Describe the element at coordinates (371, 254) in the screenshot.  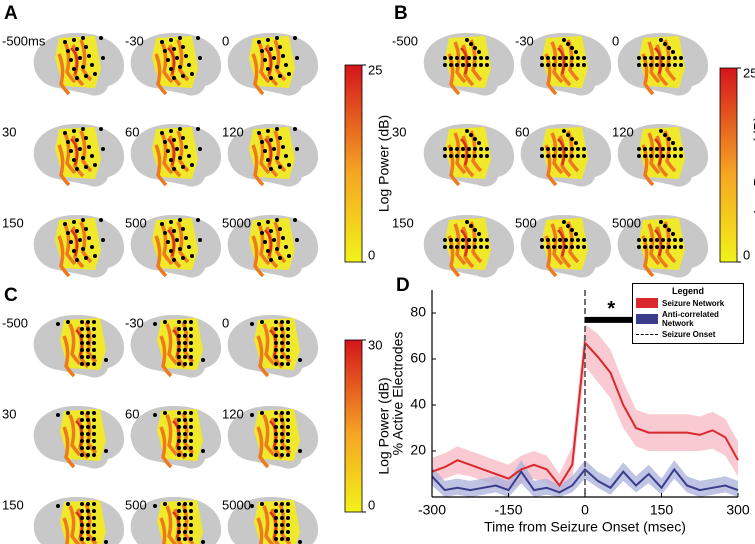
I see `colorbar-tick-label: 0` at that location.